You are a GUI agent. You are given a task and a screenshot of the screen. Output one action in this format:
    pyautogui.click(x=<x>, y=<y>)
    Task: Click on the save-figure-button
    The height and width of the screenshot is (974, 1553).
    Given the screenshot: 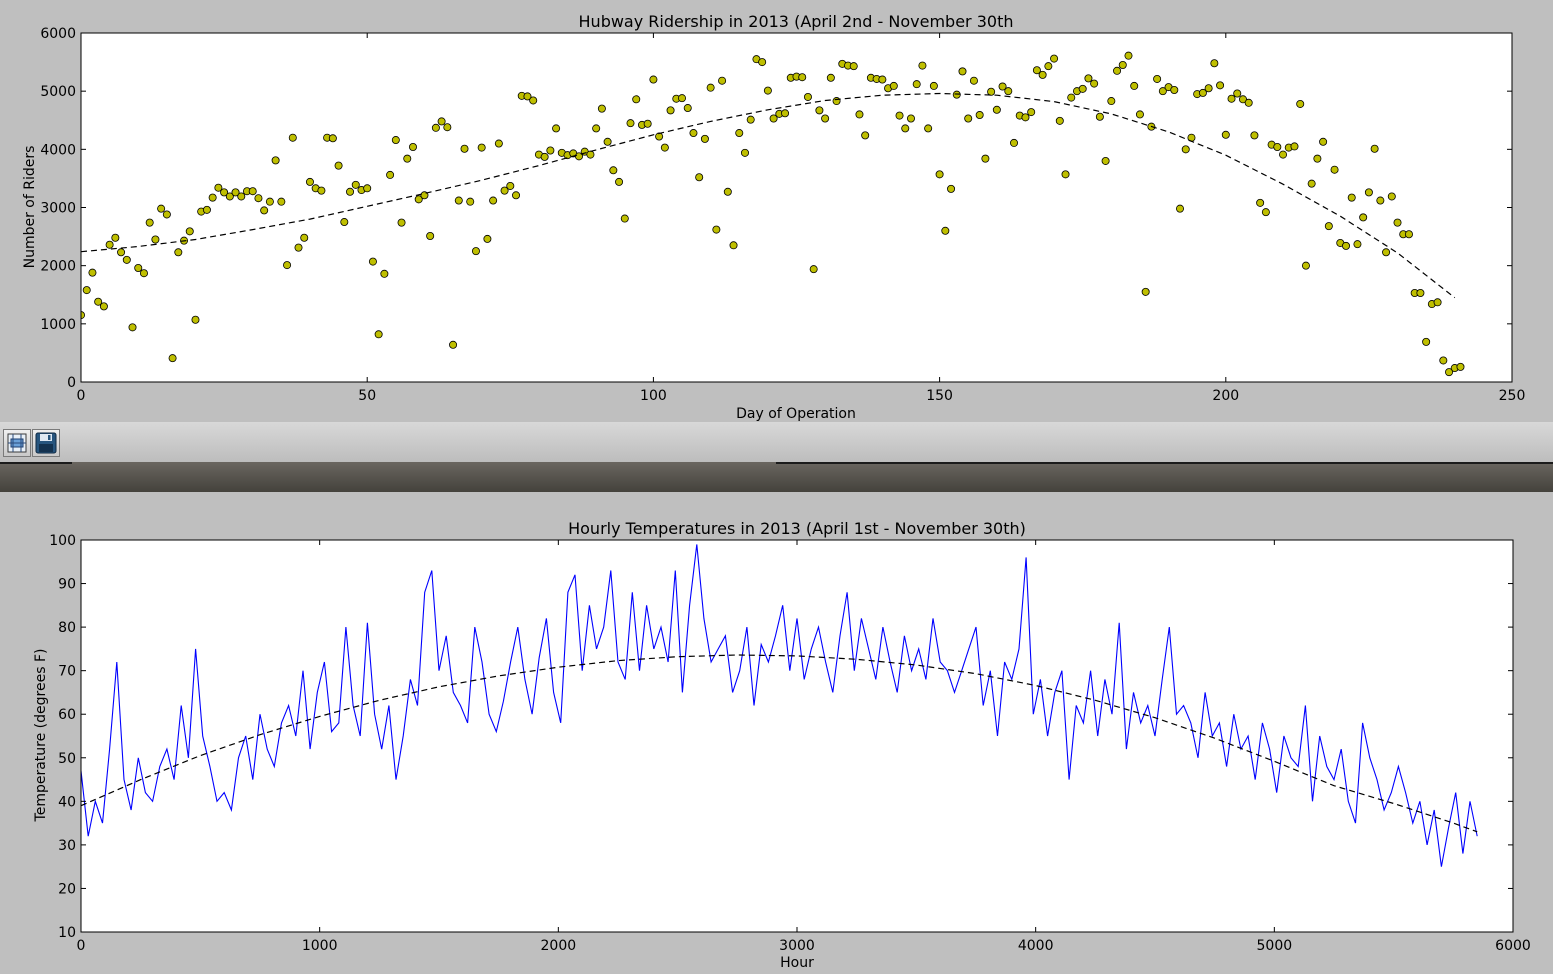 What is the action you would take?
    pyautogui.click(x=46, y=443)
    